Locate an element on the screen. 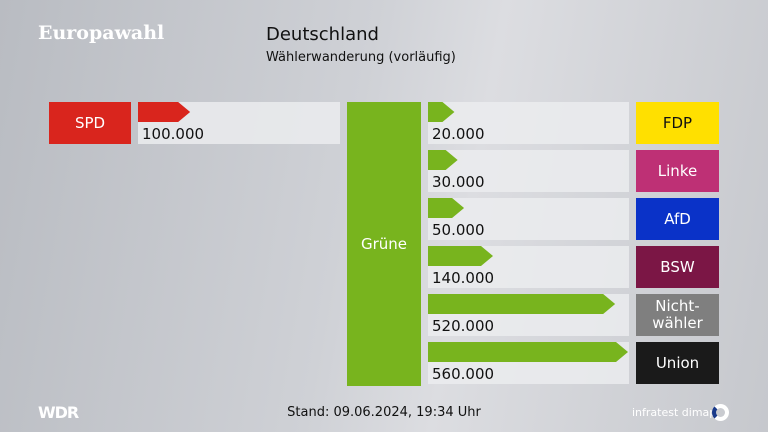 The height and width of the screenshot is (432, 768). timestamp: Stand: 09.06.2024, 19:34 Uhr is located at coordinates (384, 412).